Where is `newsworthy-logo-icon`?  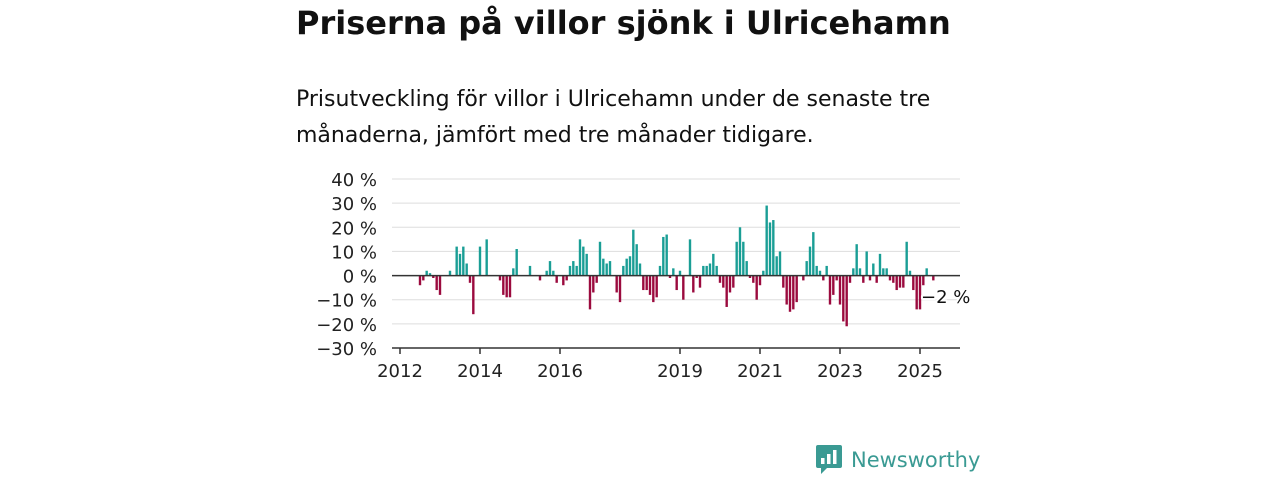 newsworthy-logo-icon is located at coordinates (829, 459).